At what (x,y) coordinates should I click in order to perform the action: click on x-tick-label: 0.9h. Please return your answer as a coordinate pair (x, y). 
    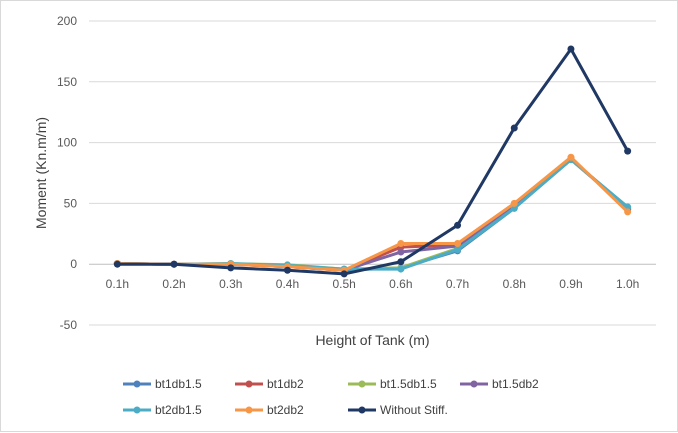
    Looking at the image, I should click on (570, 284).